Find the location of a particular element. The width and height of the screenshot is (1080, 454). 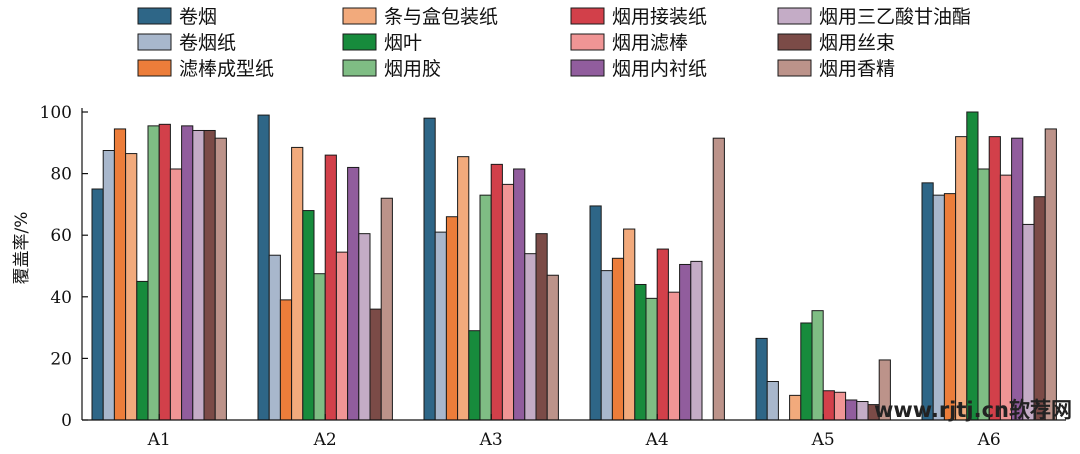

legend-item-2: 卷烟纸 is located at coordinates (186, 43).